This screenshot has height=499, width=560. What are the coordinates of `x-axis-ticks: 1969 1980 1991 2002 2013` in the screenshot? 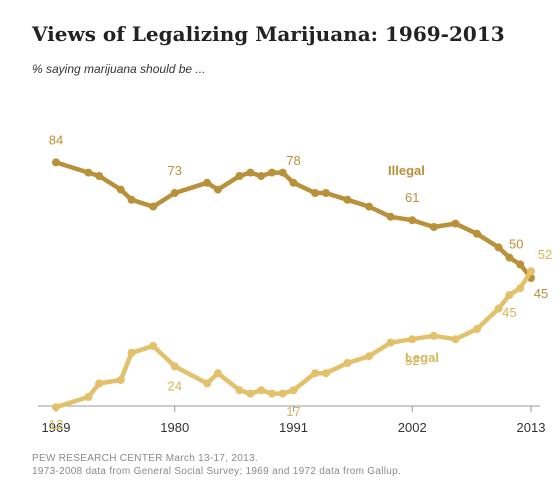 It's located at (294, 420).